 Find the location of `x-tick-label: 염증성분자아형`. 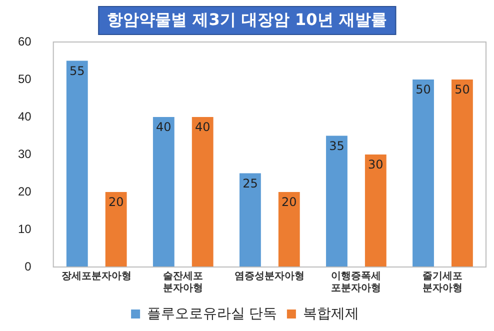

x-tick-label: 염증성분자아형 is located at coordinates (269, 276).